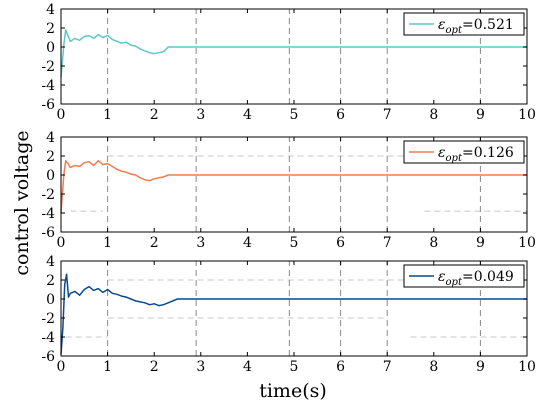  Describe the element at coordinates (488, 153) in the screenshot. I see `legend-value: =0.126` at that location.